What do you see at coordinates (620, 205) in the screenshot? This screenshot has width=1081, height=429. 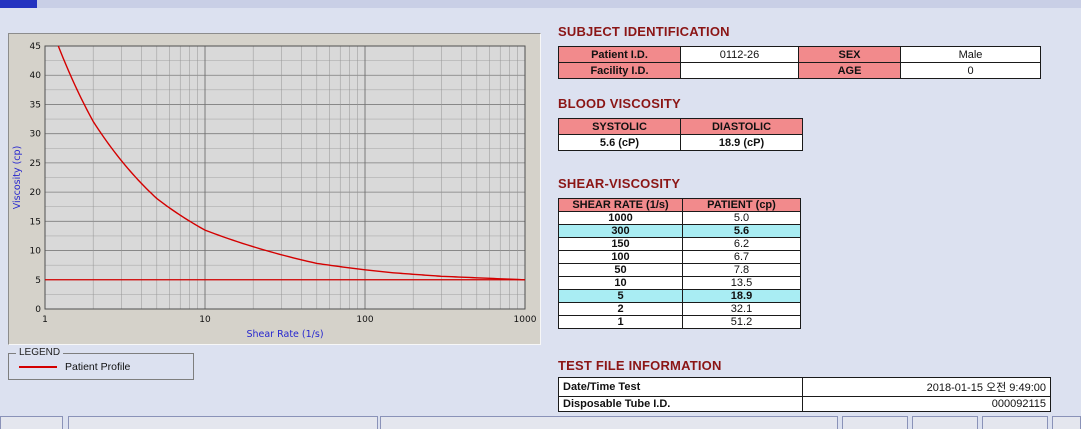 I see `shear-rate-header: SHEAR RATE (1/s)` at bounding box center [620, 205].